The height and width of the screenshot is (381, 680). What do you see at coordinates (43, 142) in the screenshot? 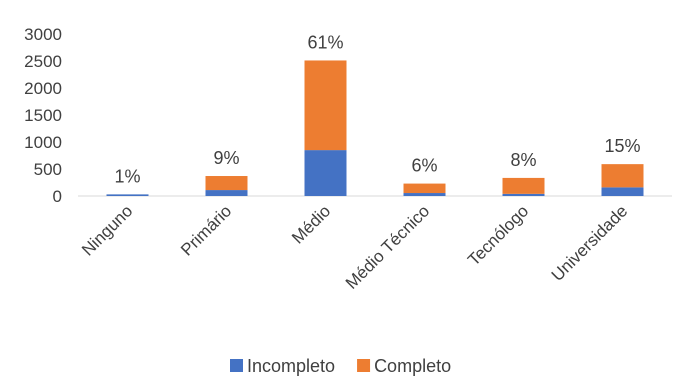
I see `y-tick-label: 1000` at bounding box center [43, 142].